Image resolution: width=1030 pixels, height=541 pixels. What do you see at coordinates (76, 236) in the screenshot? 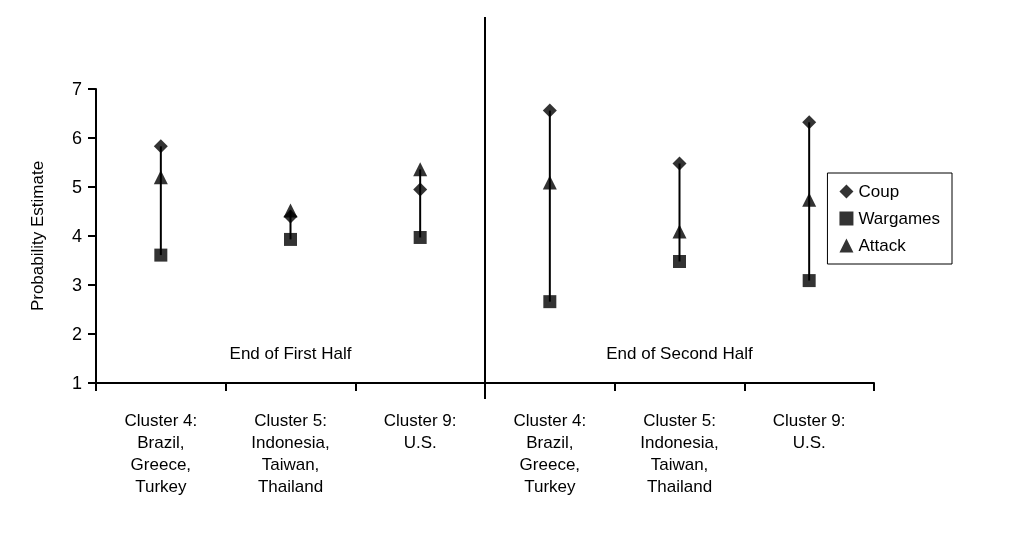
I see `y-tick-label: 4` at bounding box center [76, 236].